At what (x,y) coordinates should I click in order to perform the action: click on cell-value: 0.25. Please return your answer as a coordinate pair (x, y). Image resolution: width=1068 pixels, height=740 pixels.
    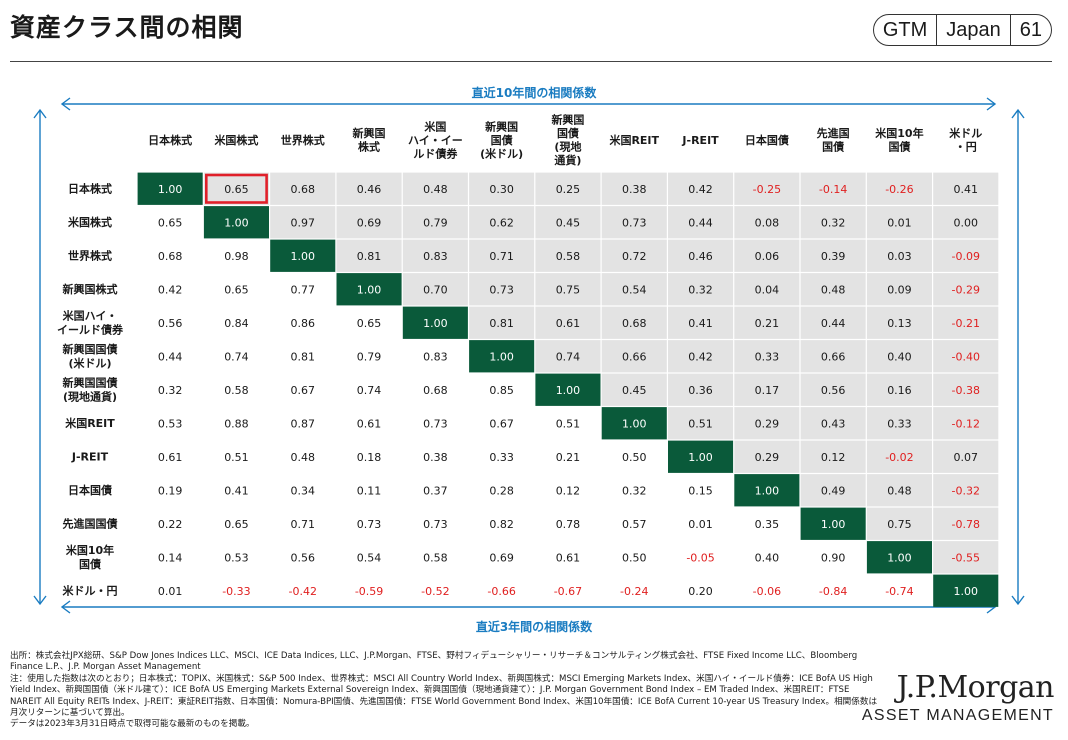
    Looking at the image, I should click on (568, 189).